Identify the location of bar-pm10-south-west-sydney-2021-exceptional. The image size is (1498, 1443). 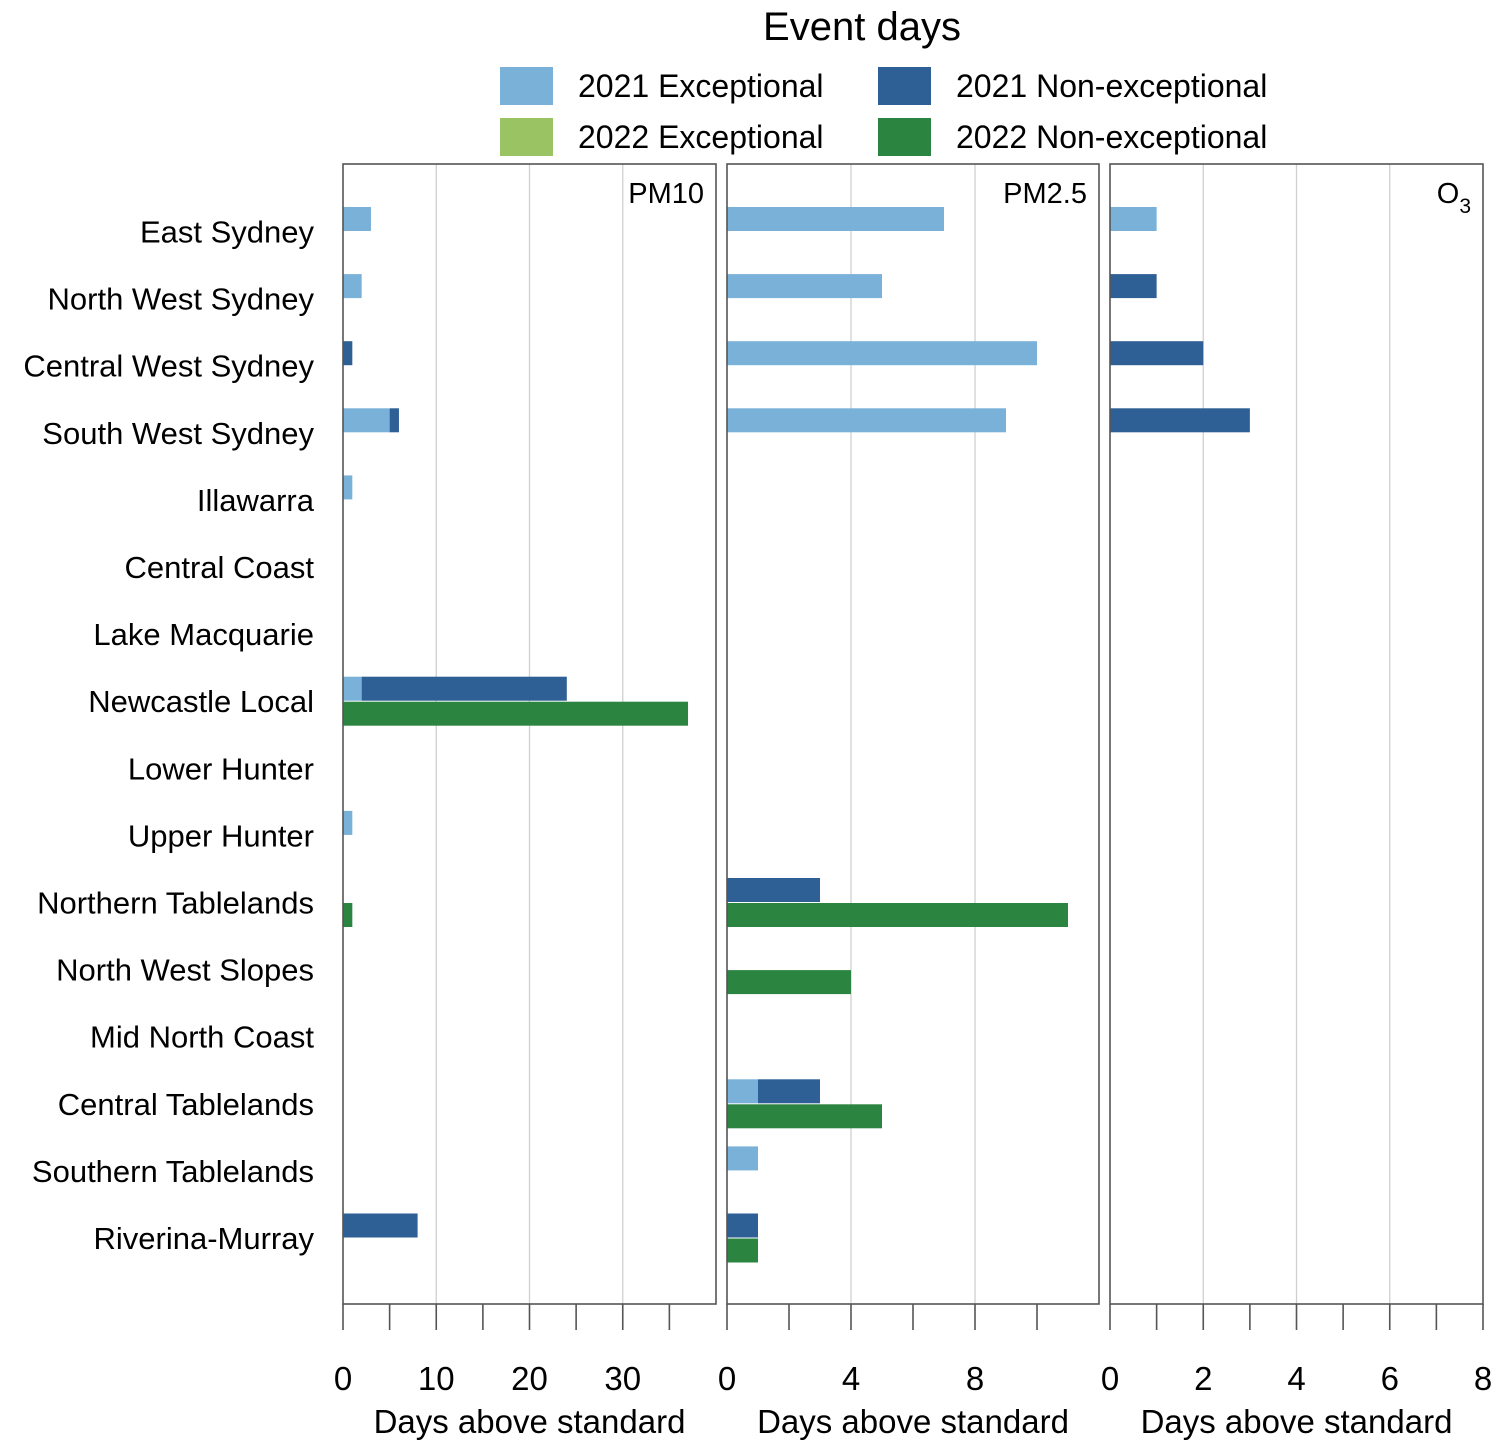
(366, 420).